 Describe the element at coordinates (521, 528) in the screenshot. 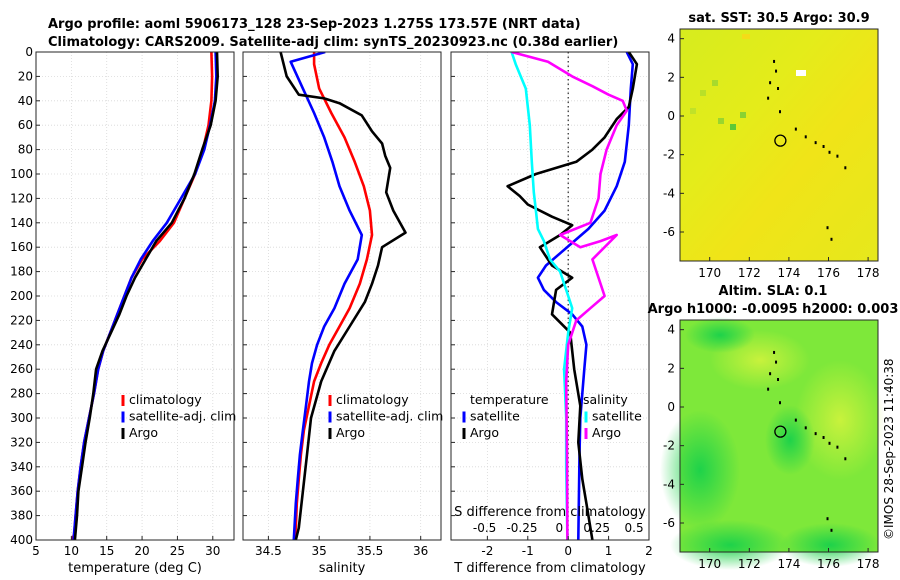

I see `secondary-x-tick-label: -0.25` at that location.